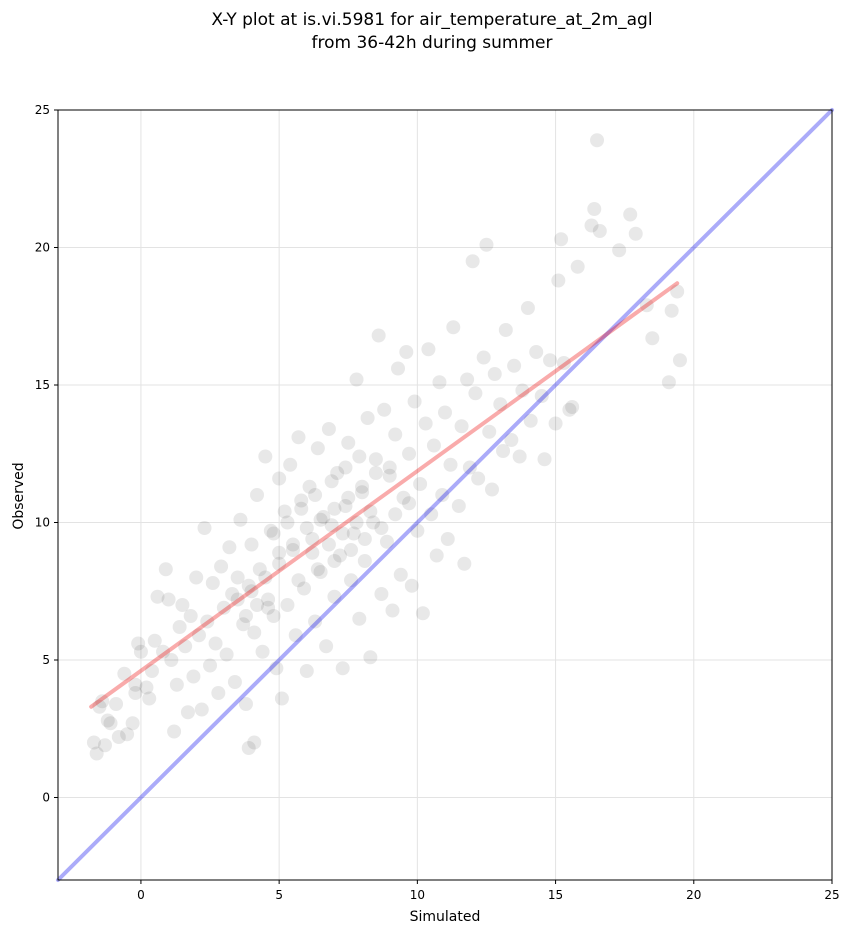 The image size is (851, 934). Describe the element at coordinates (42, 523) in the screenshot. I see `y-tick-label: 10` at that location.